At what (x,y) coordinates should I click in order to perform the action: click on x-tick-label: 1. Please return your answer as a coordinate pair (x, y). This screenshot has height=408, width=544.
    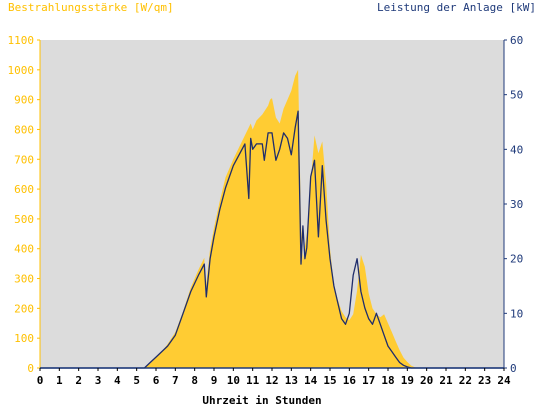
    Looking at the image, I should click on (59, 380).